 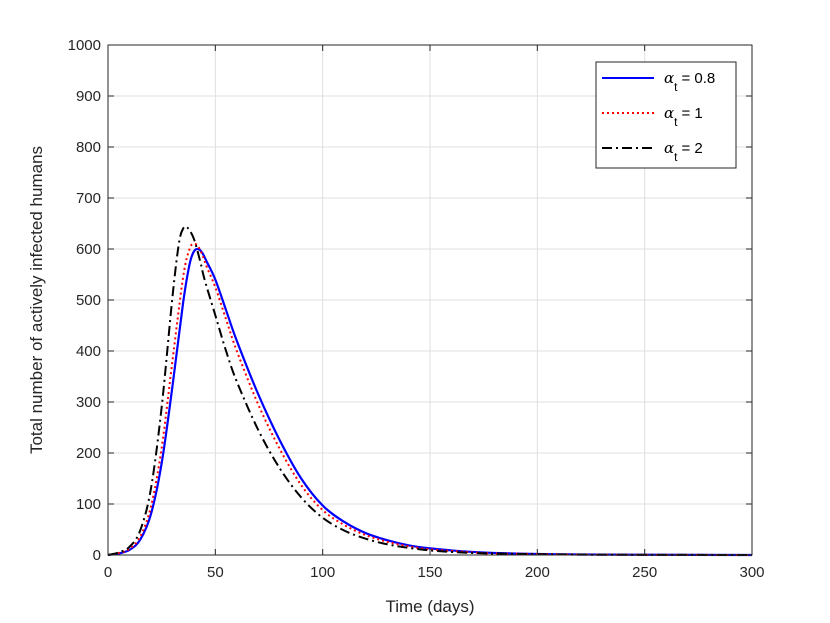 What do you see at coordinates (88, 504) in the screenshot?
I see `y-tick-label: 100` at bounding box center [88, 504].